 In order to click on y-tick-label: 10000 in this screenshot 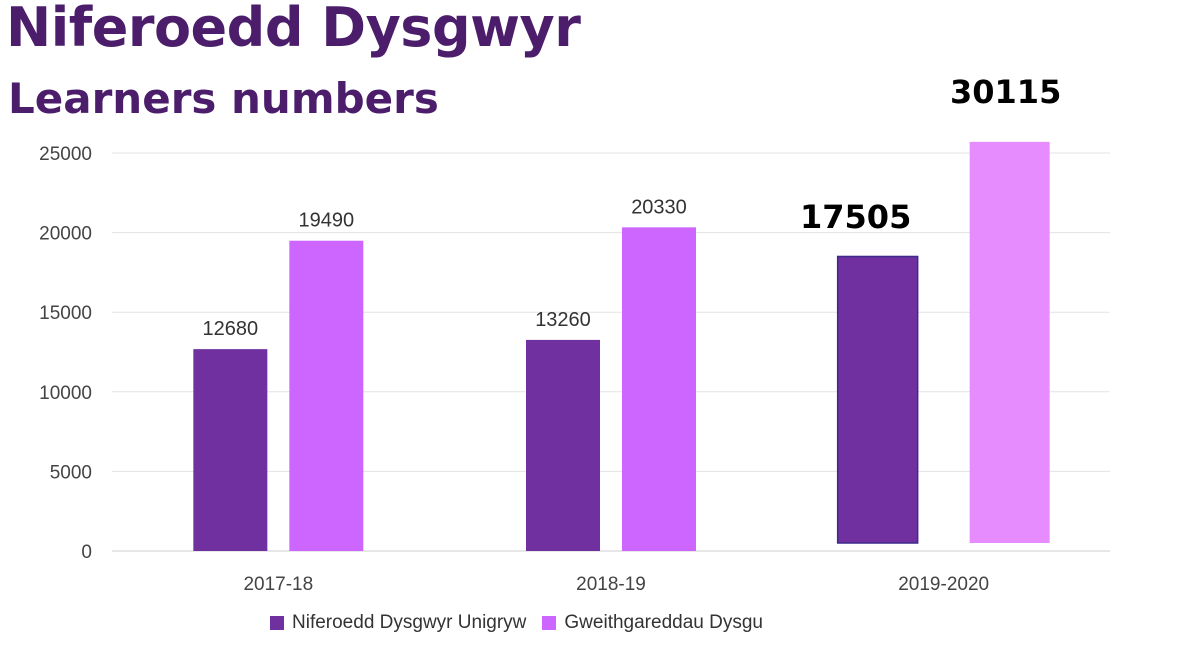, I will do `click(65, 393)`.